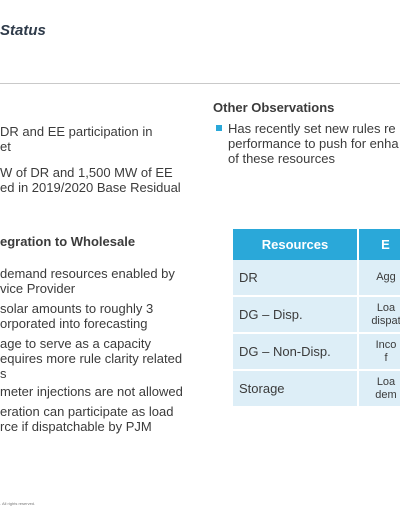  What do you see at coordinates (386, 357) in the screenshot?
I see `detail-line: f` at bounding box center [386, 357].